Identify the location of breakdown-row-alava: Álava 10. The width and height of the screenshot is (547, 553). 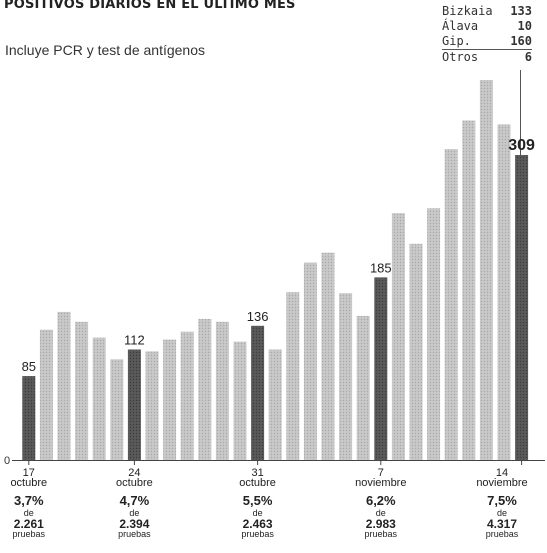
(487, 26).